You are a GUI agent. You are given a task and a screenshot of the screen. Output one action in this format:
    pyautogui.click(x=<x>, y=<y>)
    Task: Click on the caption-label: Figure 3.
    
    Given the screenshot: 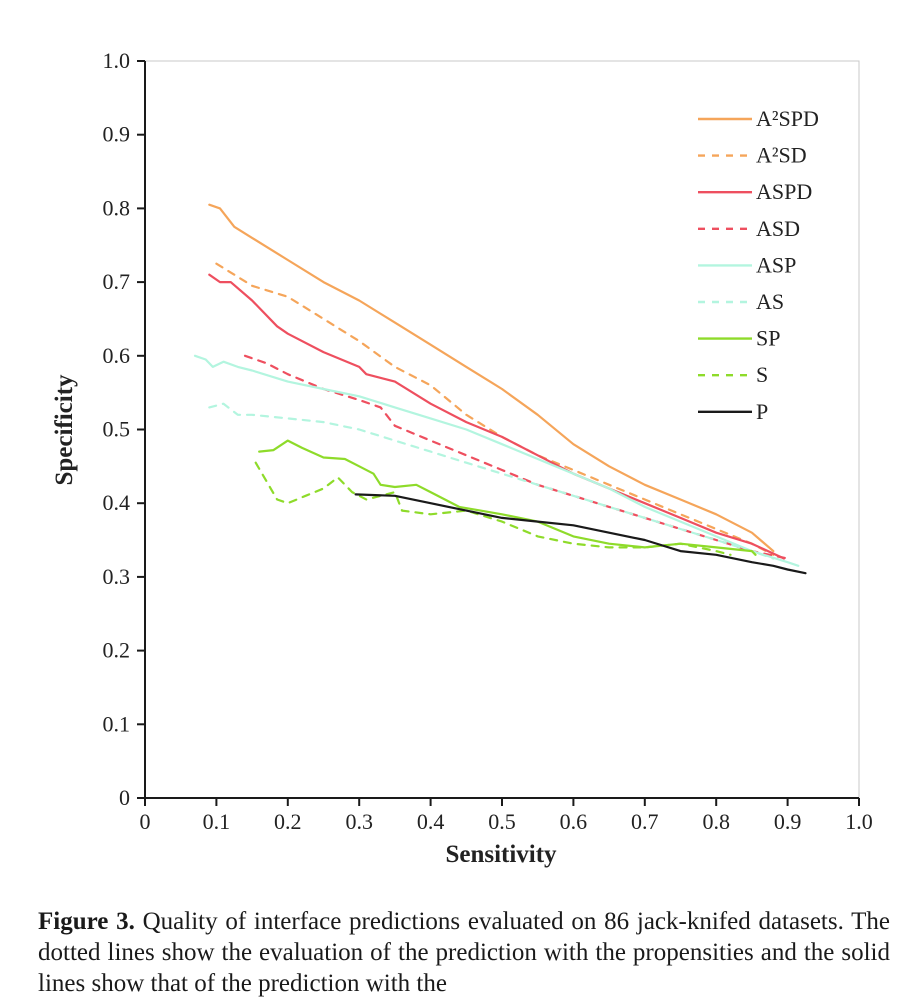 What is the action you would take?
    pyautogui.click(x=86, y=921)
    